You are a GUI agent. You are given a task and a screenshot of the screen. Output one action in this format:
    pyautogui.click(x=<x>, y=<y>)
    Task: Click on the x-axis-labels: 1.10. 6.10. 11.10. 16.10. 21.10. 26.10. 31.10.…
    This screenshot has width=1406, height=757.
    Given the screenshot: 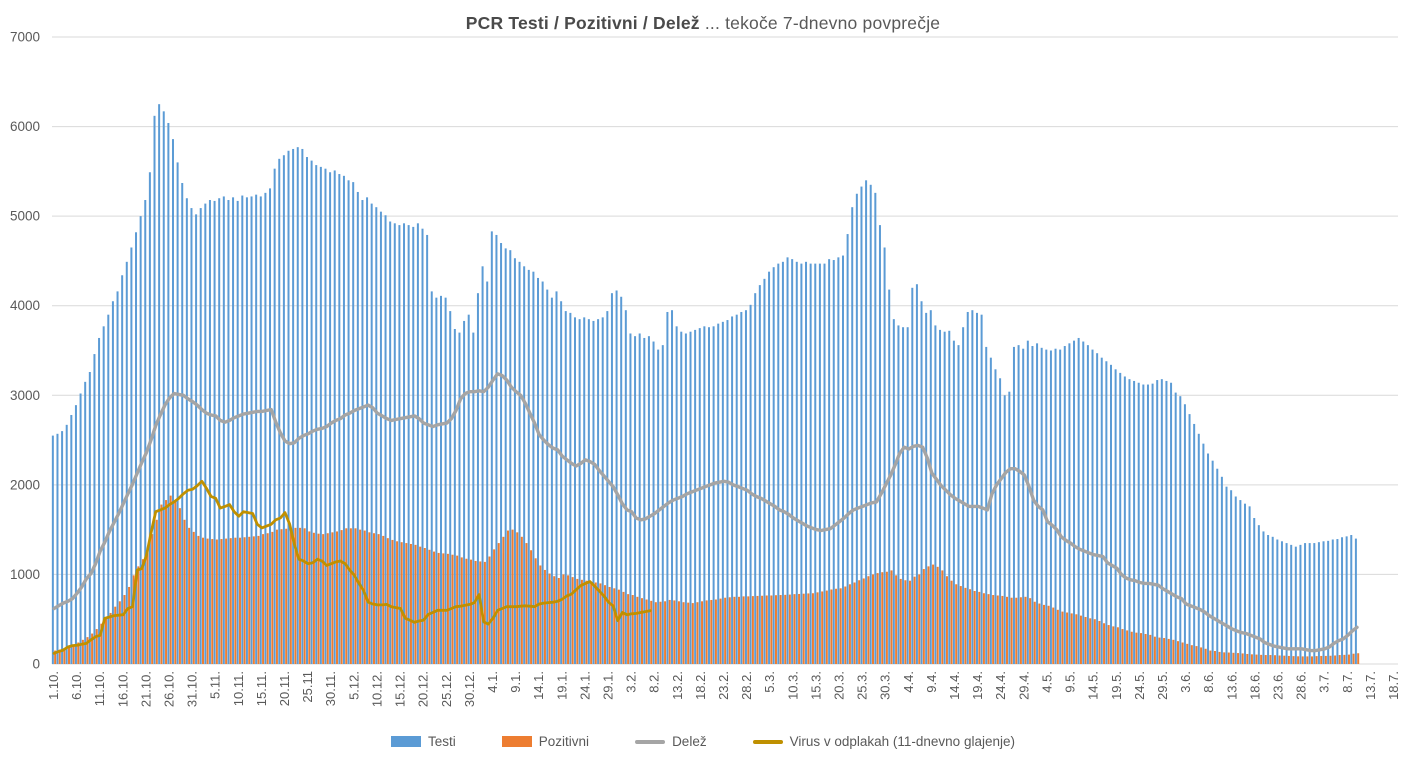 What is the action you would take?
    pyautogui.click(x=723, y=689)
    